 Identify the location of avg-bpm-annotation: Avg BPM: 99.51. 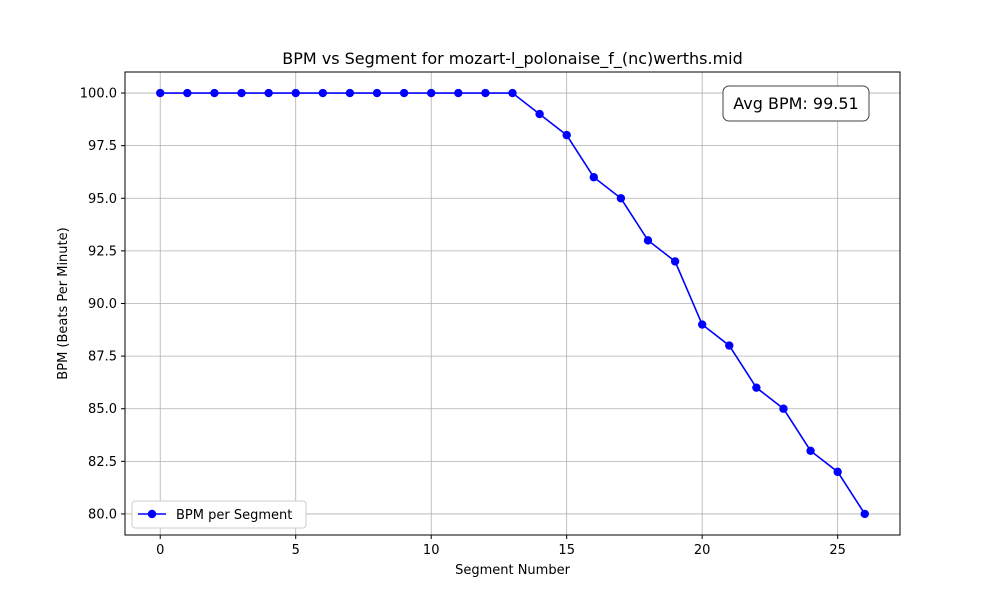
(796, 103).